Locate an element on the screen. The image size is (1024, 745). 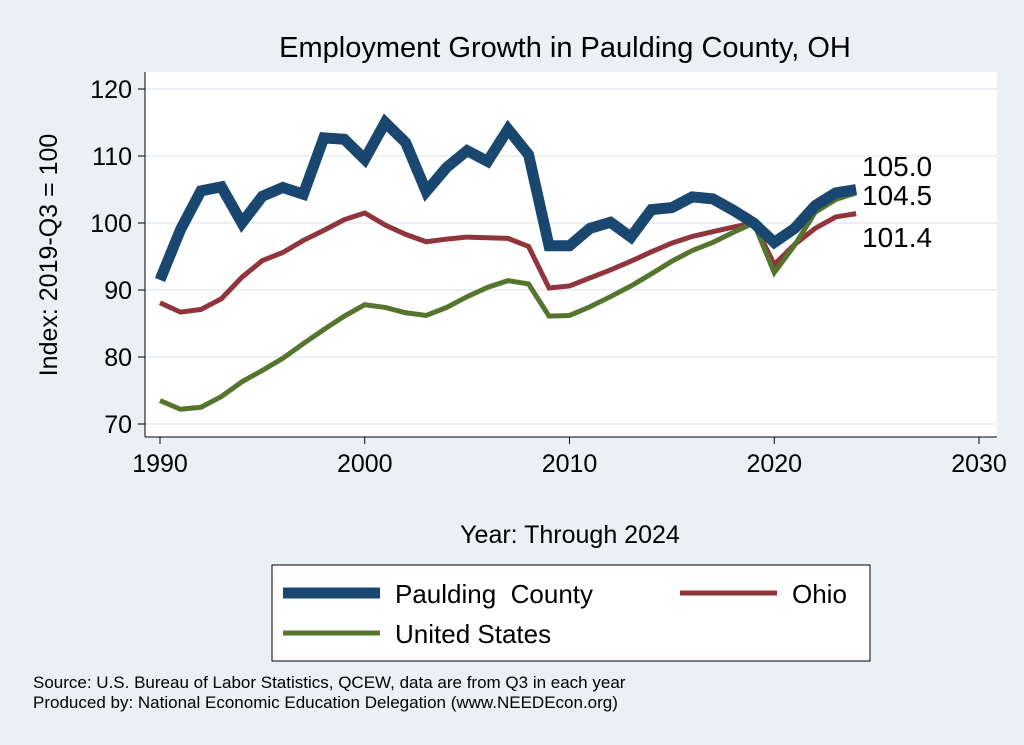
legend: Paulding County Ohio United States is located at coordinates (571, 613).